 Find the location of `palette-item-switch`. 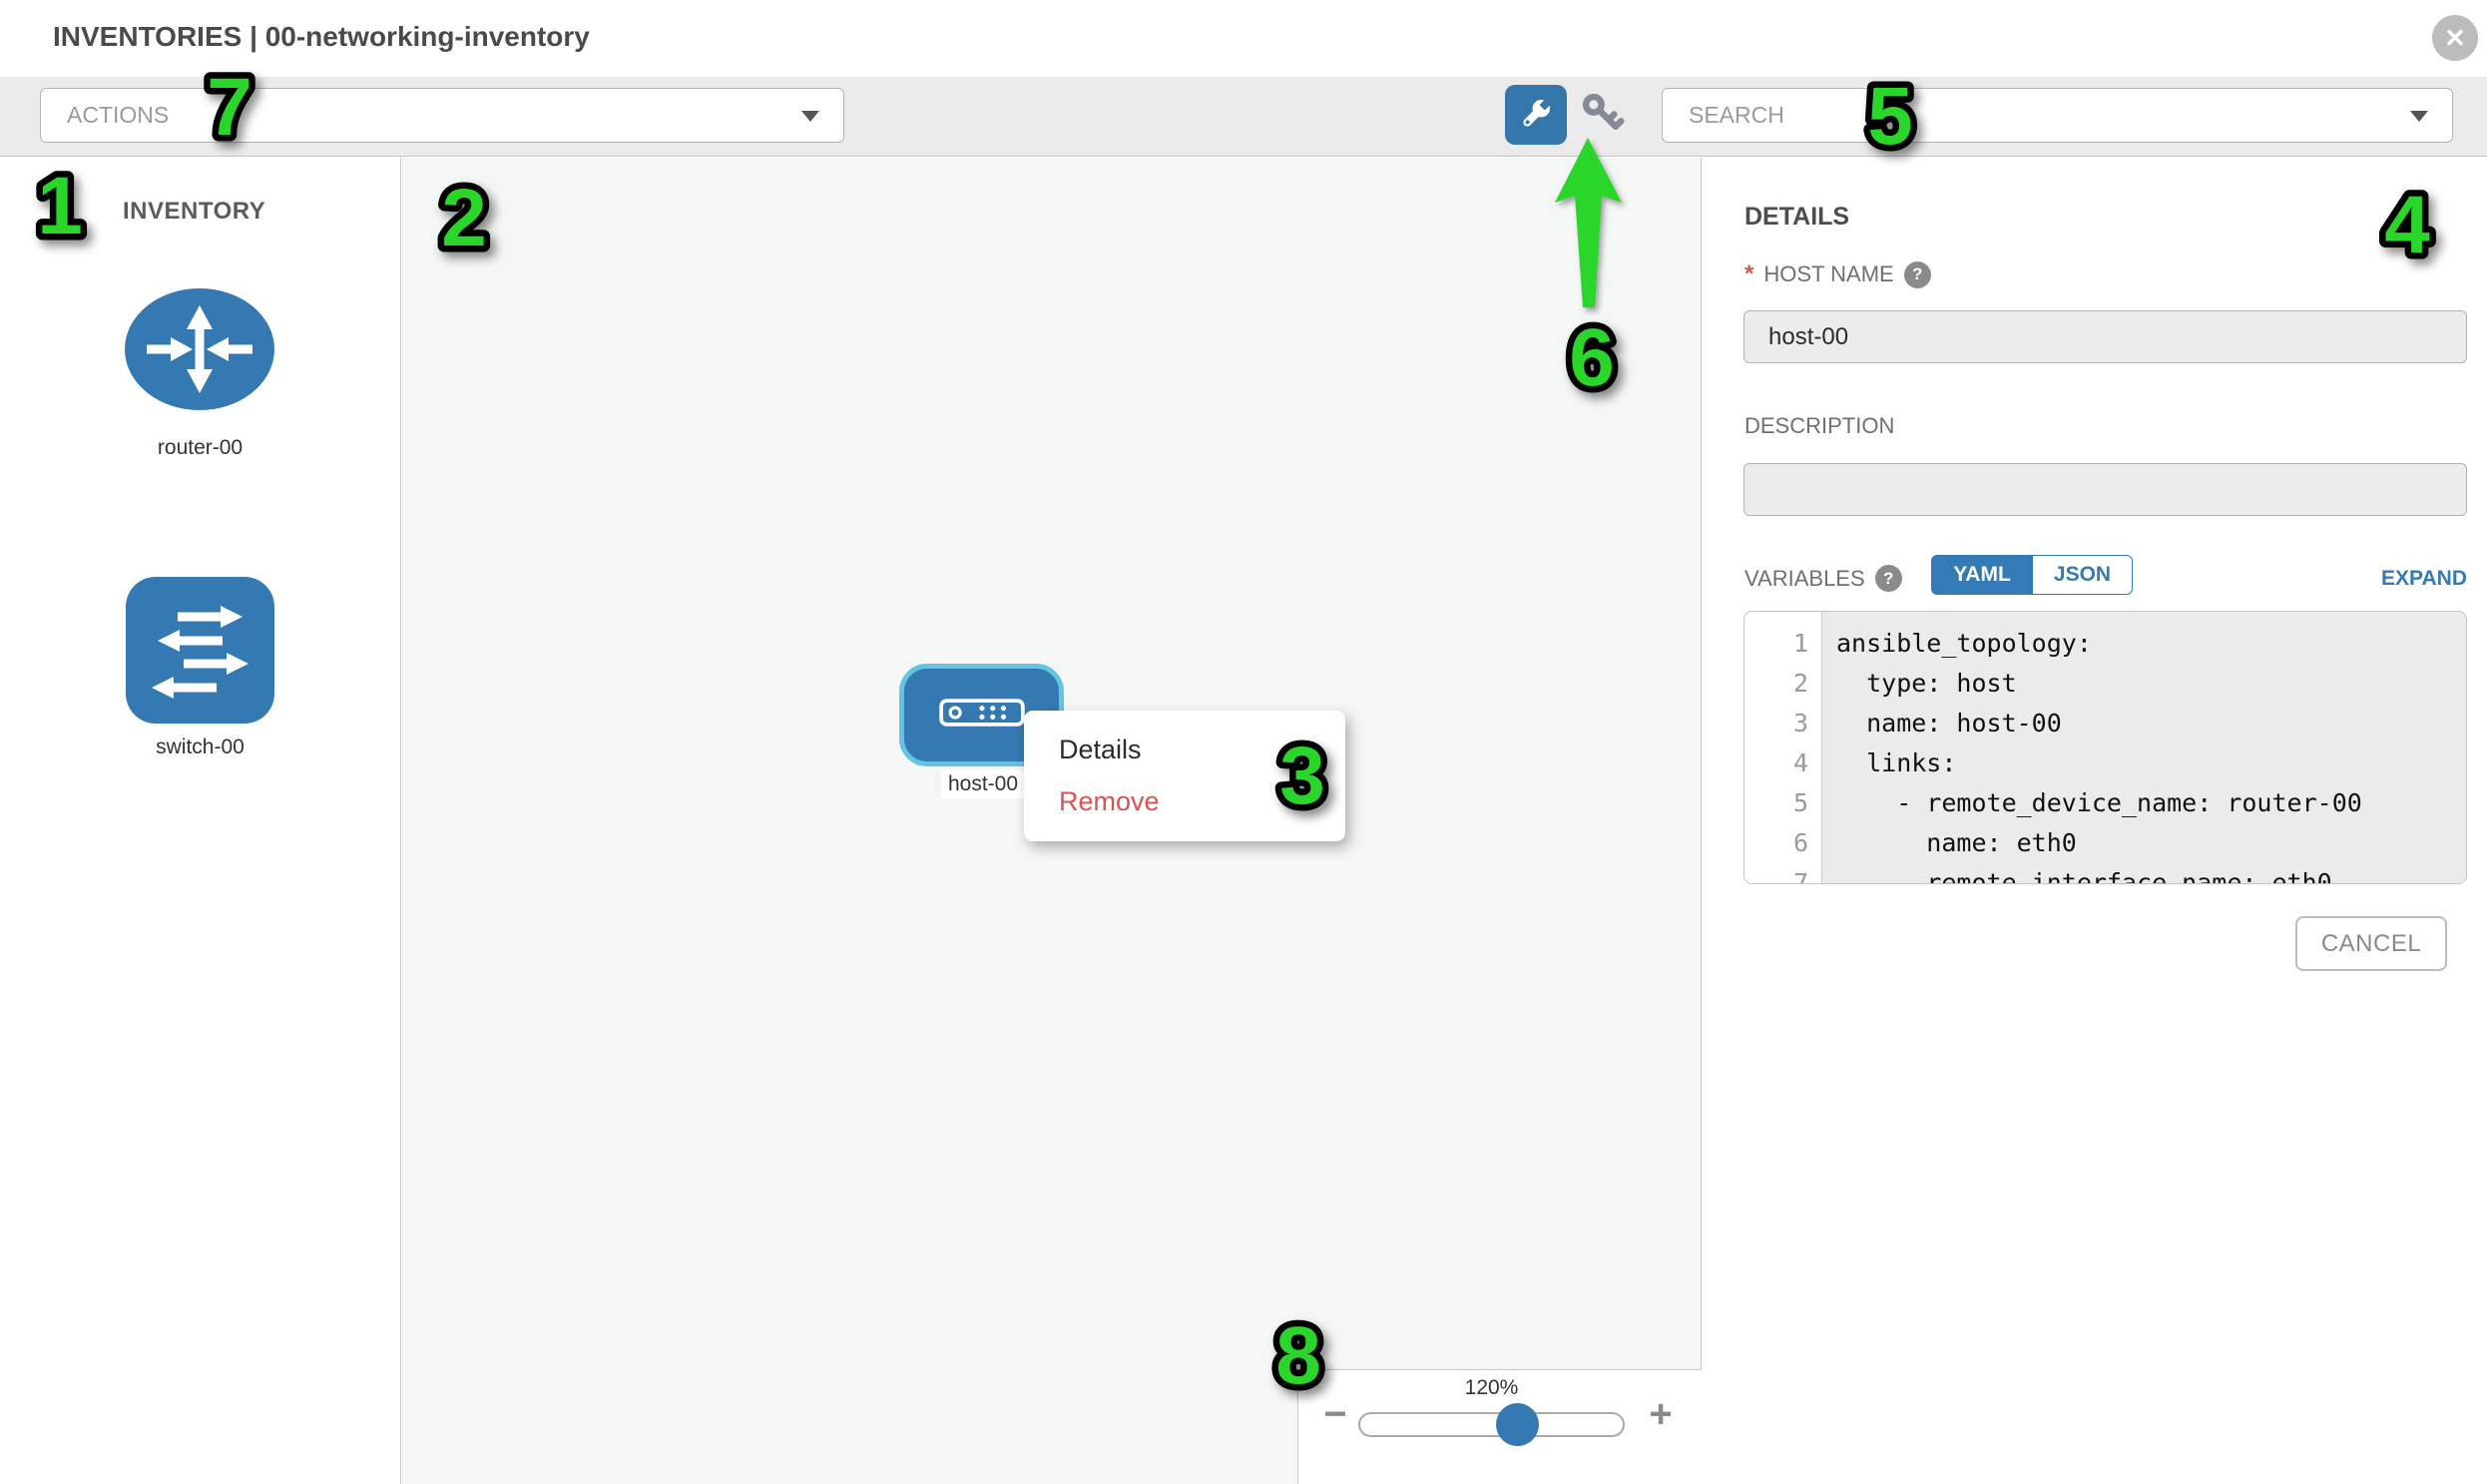

palette-item-switch is located at coordinates (200, 650).